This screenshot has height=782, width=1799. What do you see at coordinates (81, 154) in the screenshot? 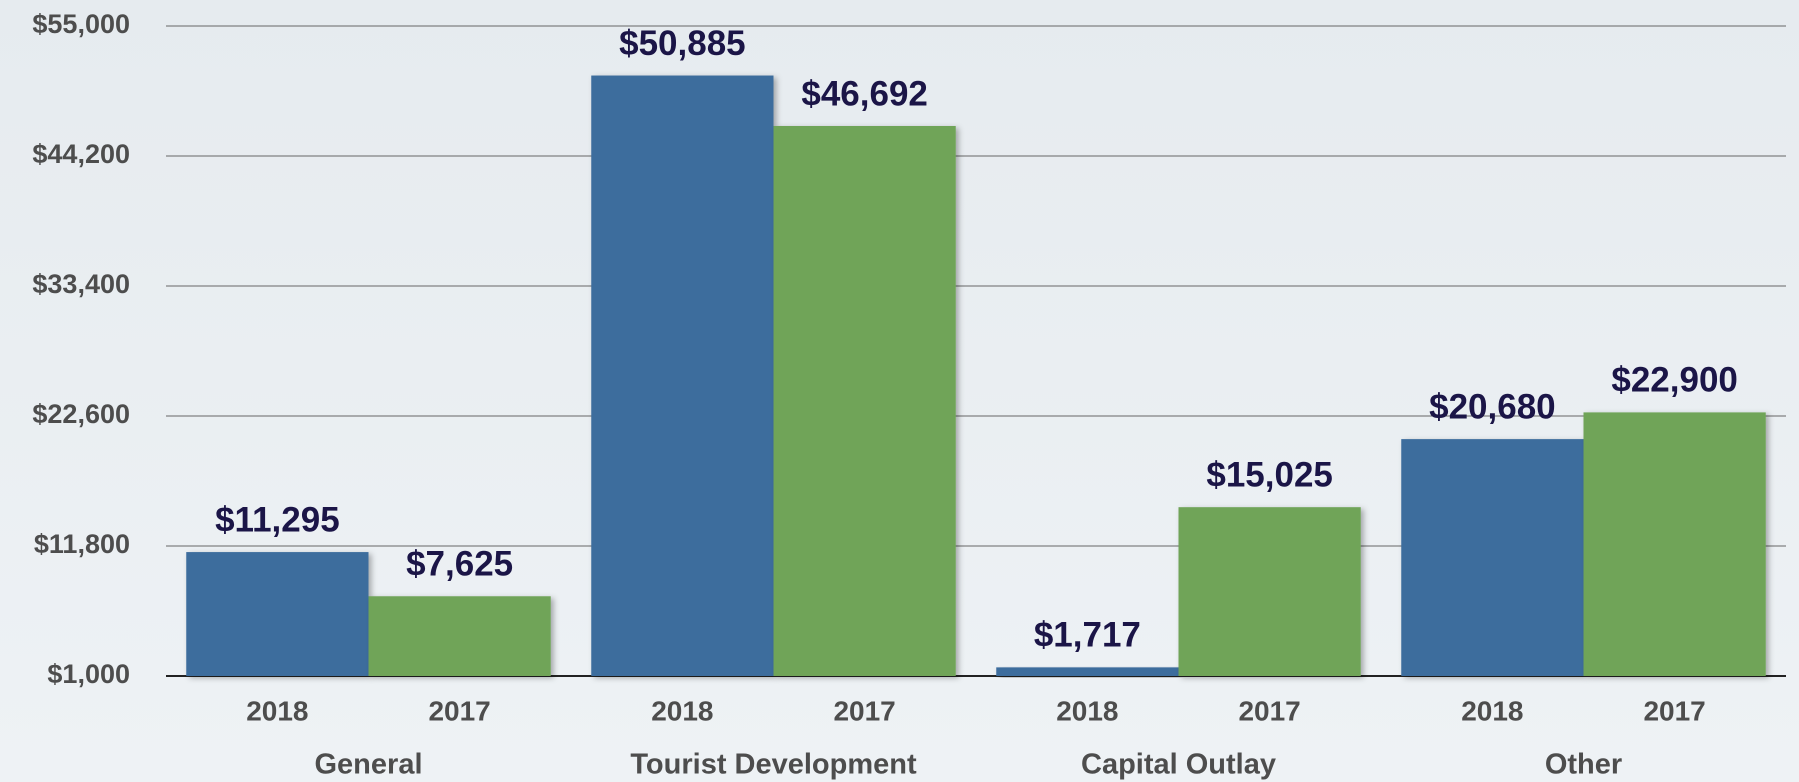
I see `y-tick-label: $44,200` at bounding box center [81, 154].